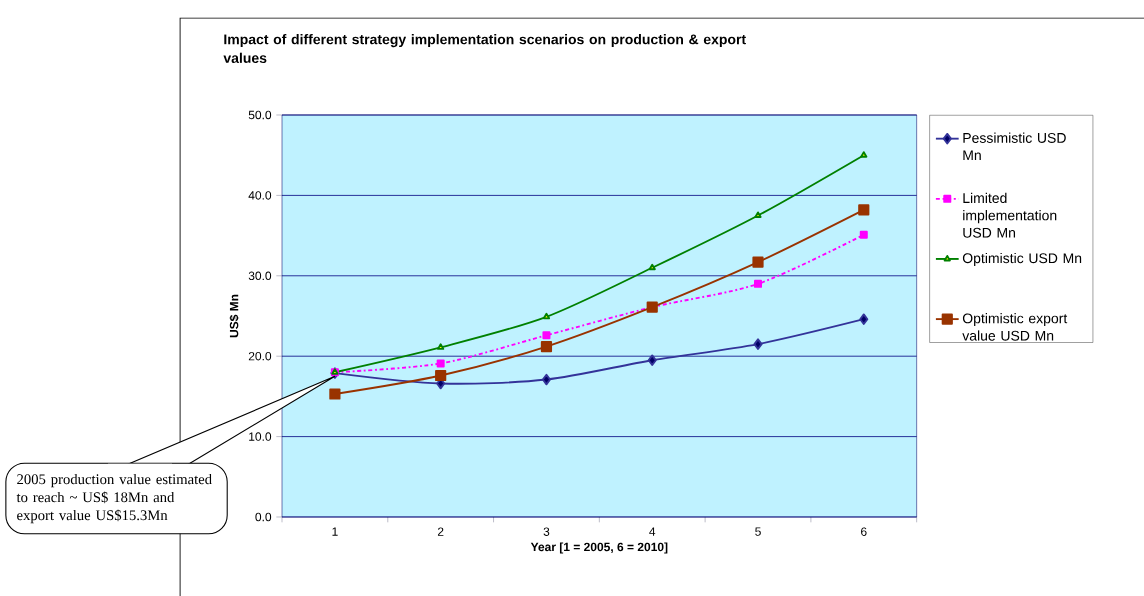  I want to click on x-tick-label: 2, so click(440, 531).